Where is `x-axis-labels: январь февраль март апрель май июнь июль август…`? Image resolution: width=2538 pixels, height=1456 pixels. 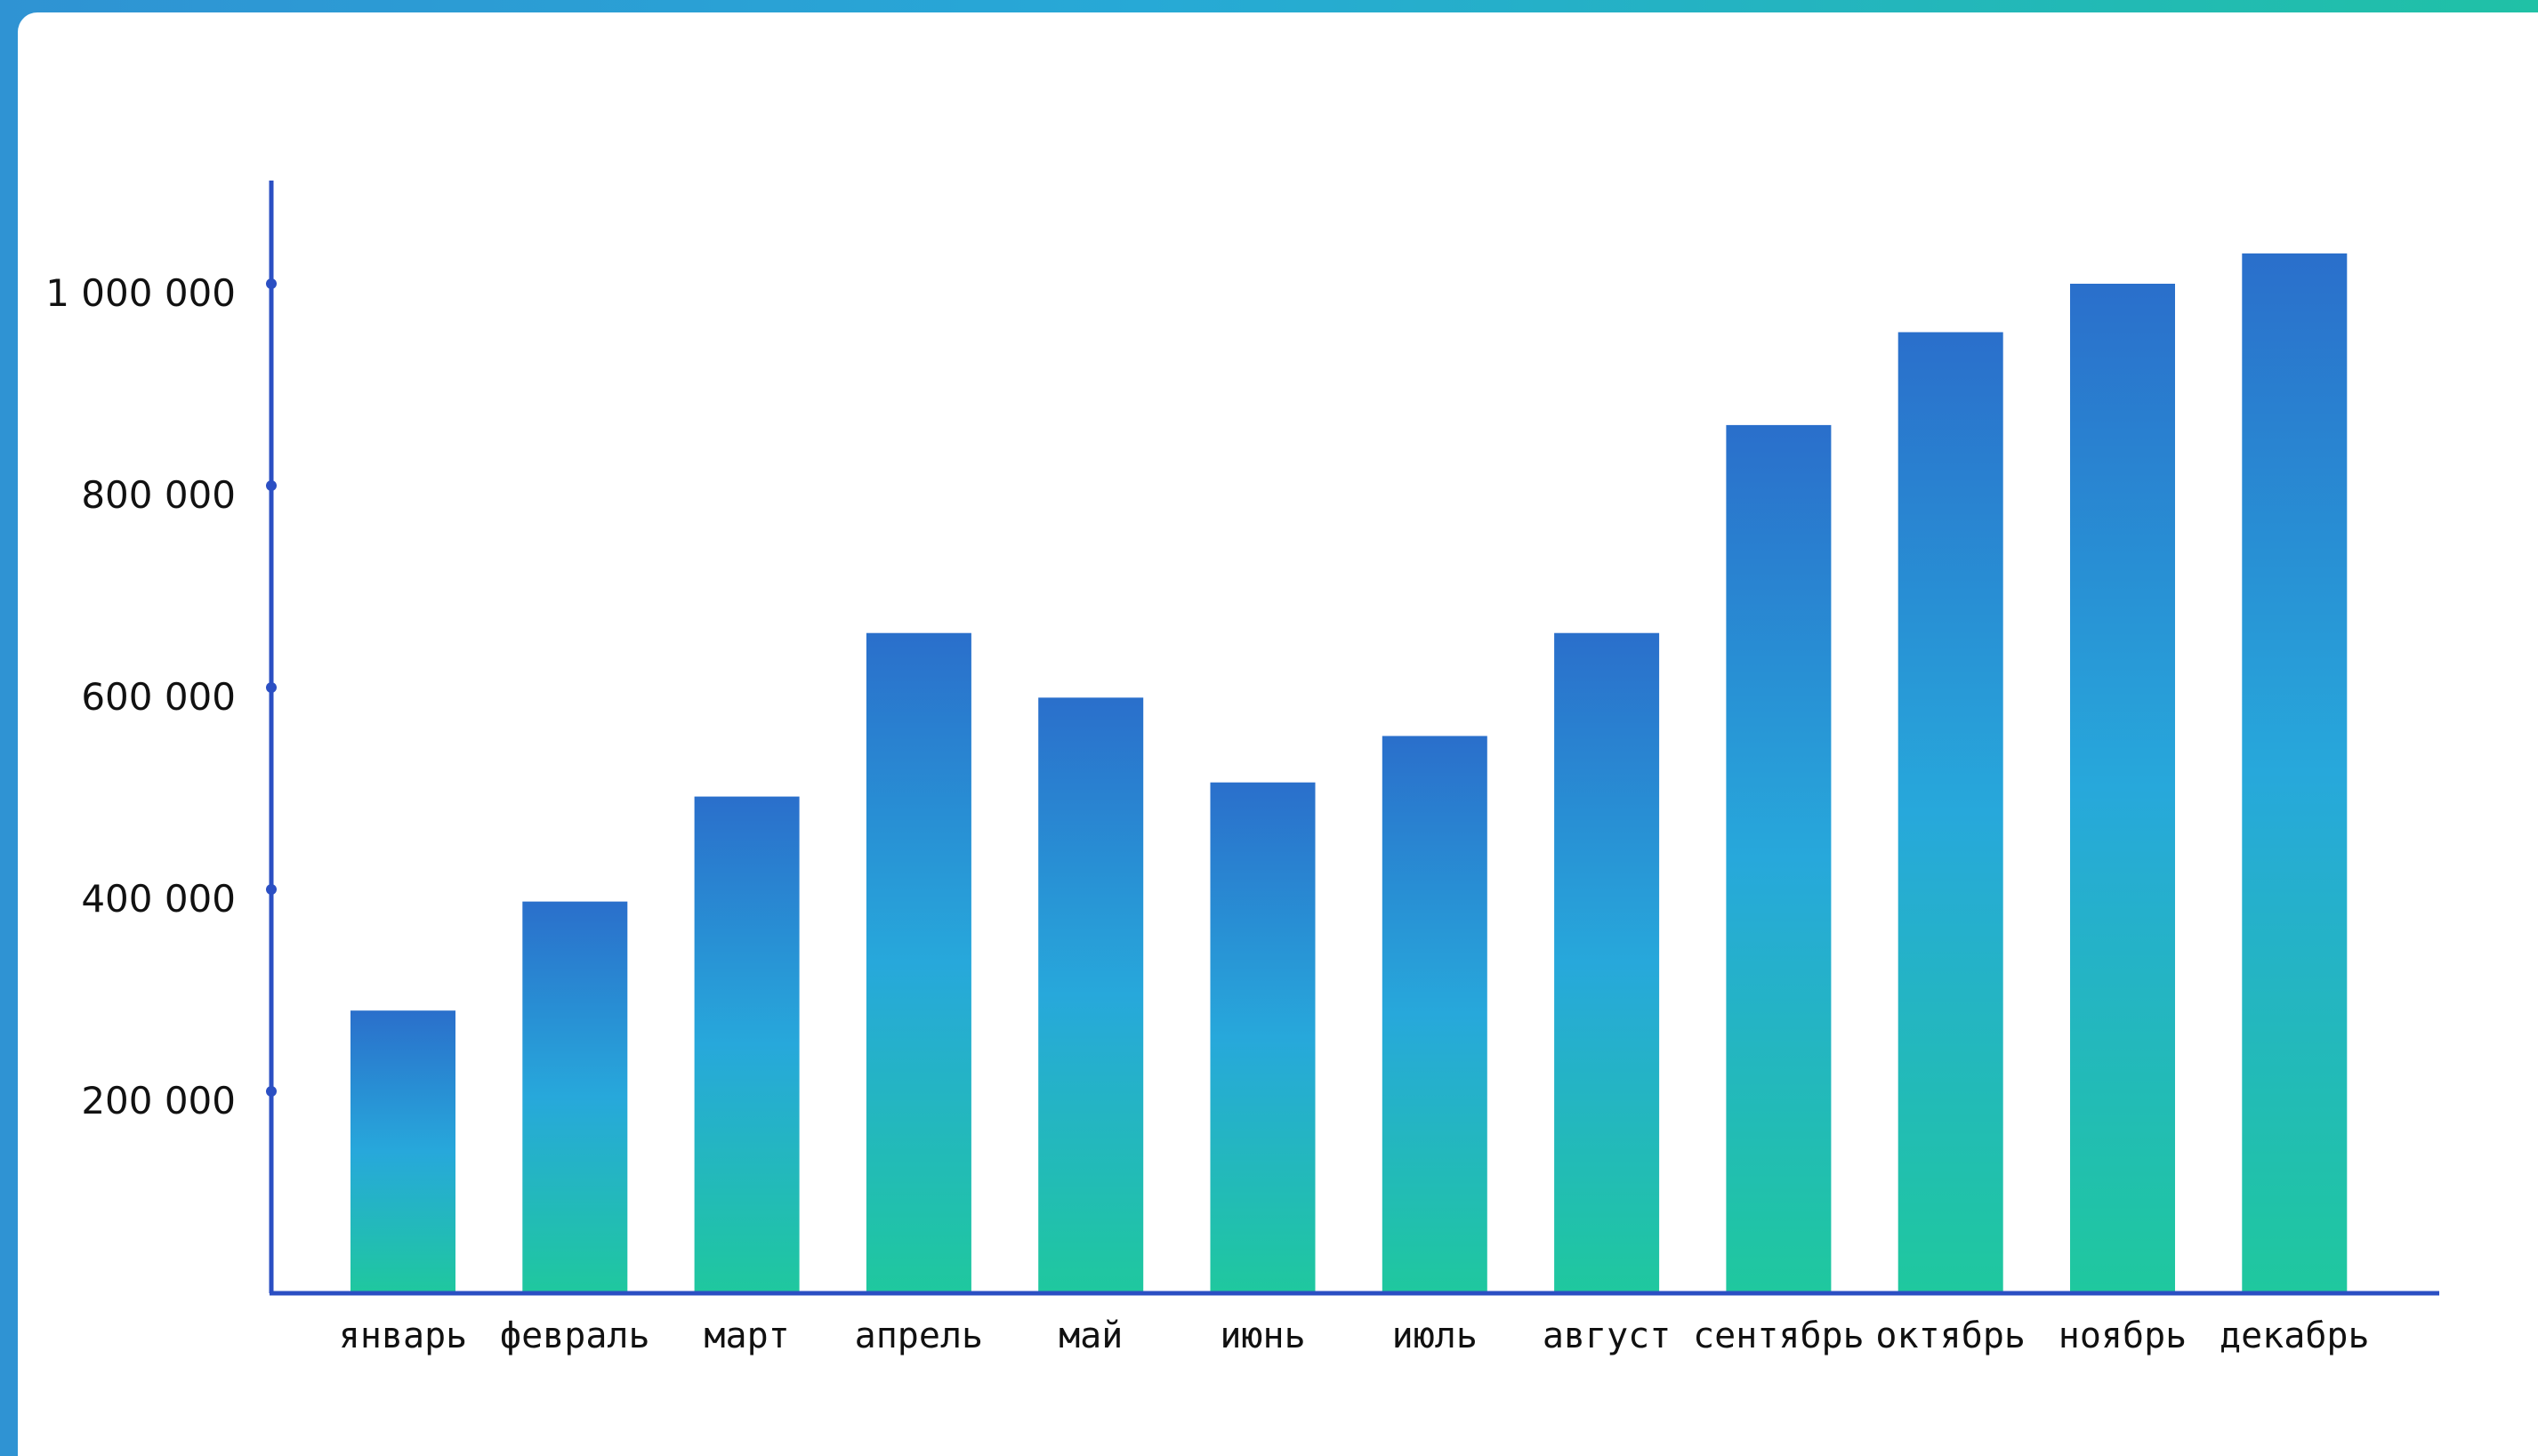
x-axis-labels: январь февраль март апрель май июнь июль август… is located at coordinates (1354, 1335).